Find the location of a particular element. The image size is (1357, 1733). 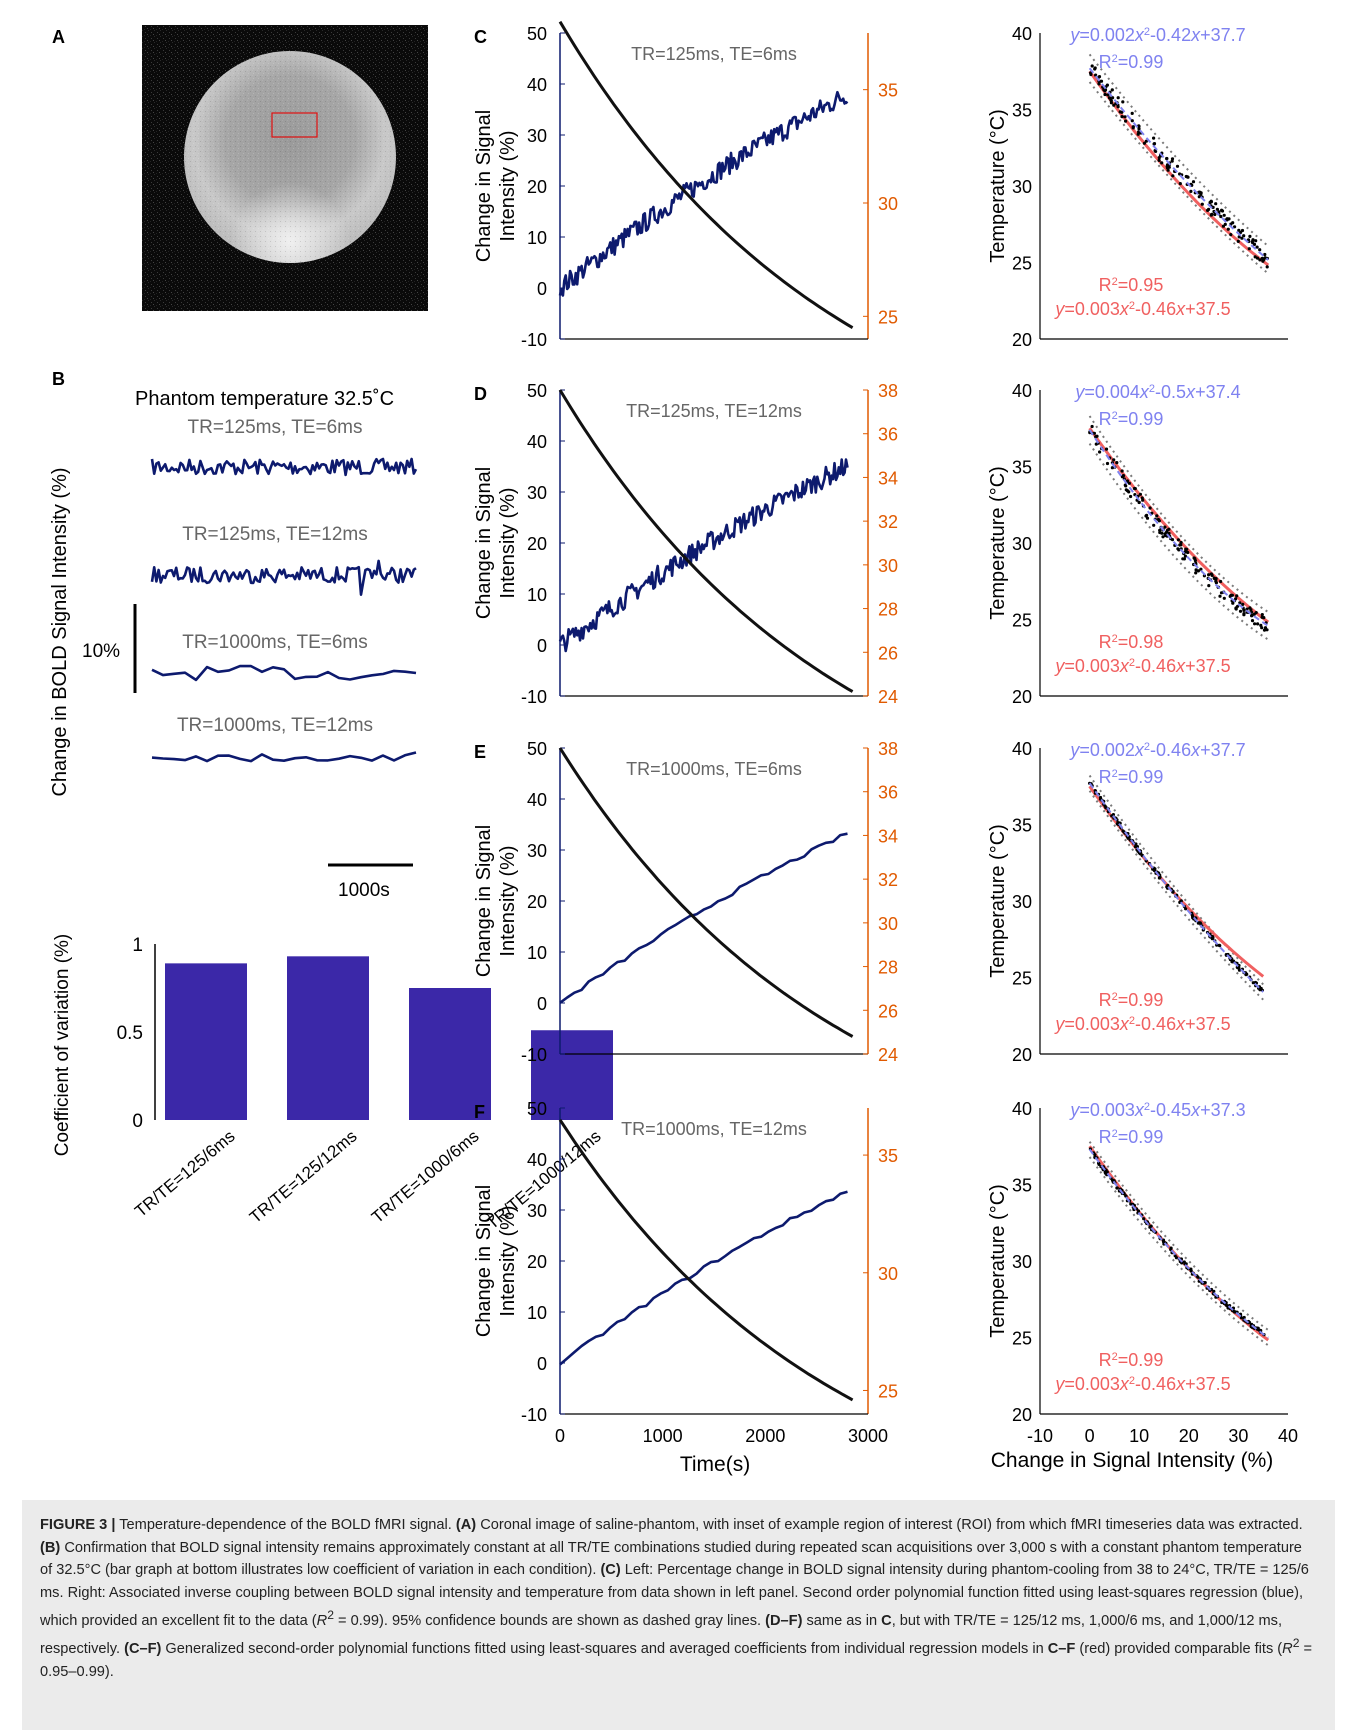

temperature-tick-label: 24 is located at coordinates (888, 697).